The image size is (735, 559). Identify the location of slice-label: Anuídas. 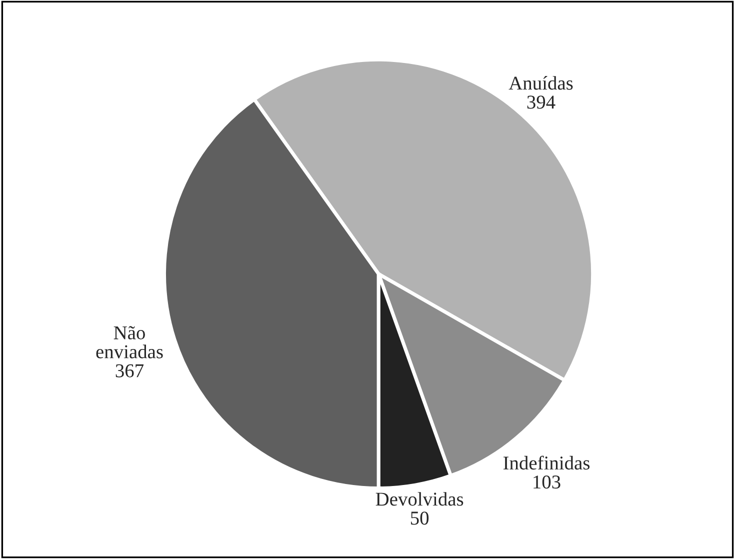
(540, 83).